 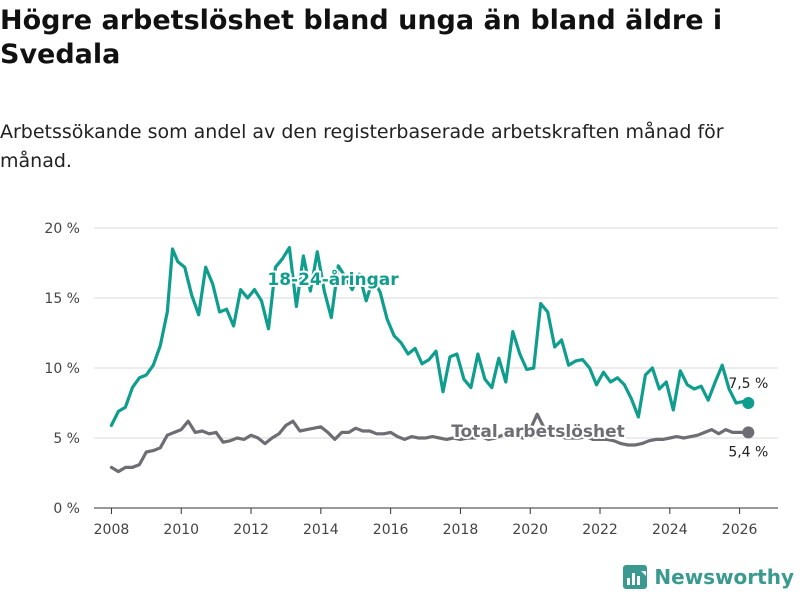 What do you see at coordinates (321, 530) in the screenshot?
I see `x-tick-label: 2014` at bounding box center [321, 530].